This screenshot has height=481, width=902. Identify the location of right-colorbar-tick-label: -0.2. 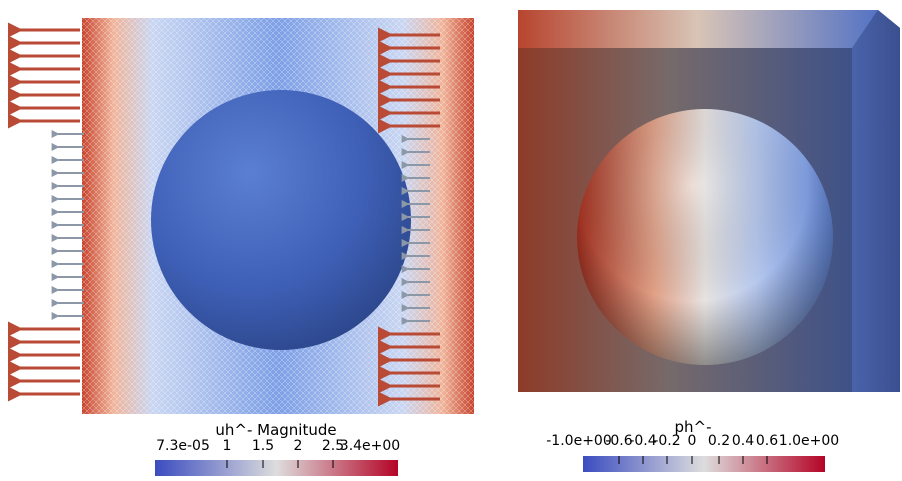
(667, 441).